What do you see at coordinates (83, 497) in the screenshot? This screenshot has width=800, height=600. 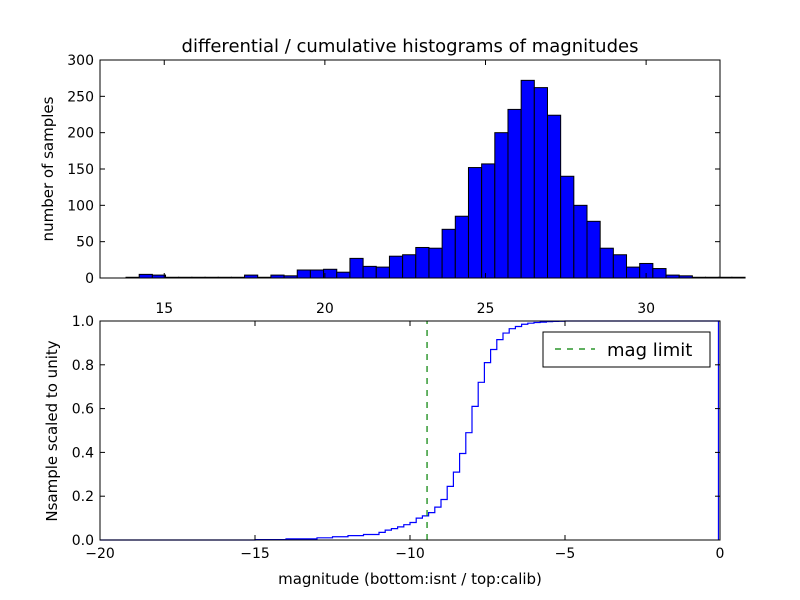 I see `bottom-y-tick-label: 0.2` at bounding box center [83, 497].